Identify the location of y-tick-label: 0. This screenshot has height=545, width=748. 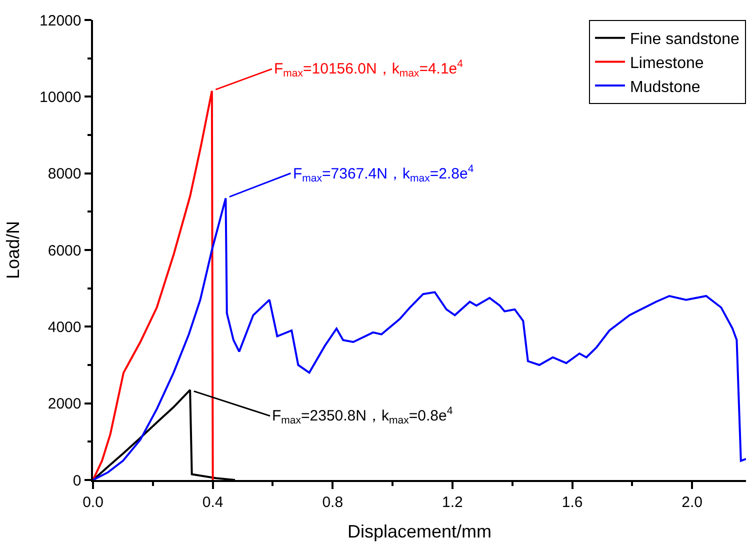
(77, 481).